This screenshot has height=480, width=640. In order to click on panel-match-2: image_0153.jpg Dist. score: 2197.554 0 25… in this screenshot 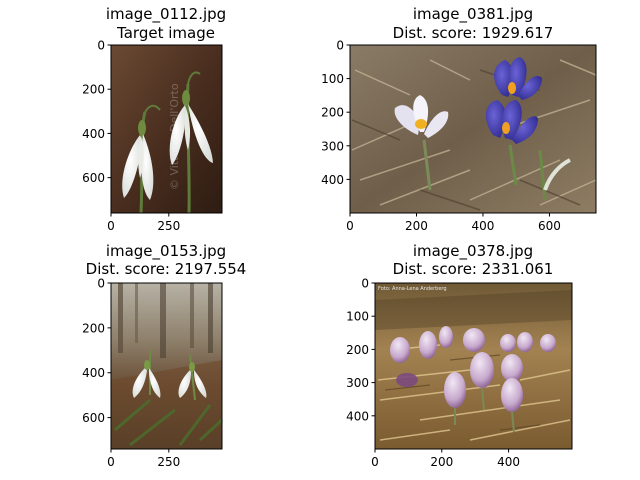, I will do `click(164, 355)`.